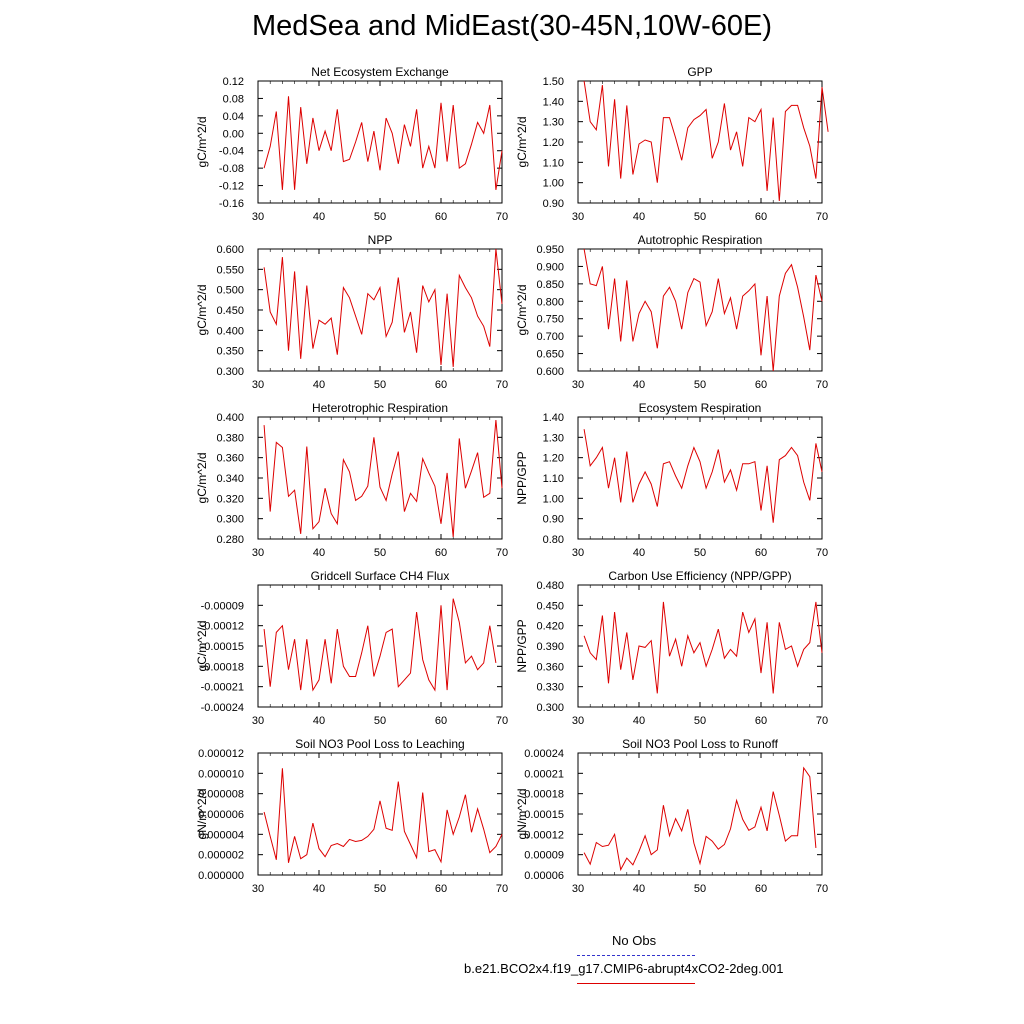  Describe the element at coordinates (380, 408) in the screenshot. I see `chart-title: Heterotrophic Respiration` at that location.